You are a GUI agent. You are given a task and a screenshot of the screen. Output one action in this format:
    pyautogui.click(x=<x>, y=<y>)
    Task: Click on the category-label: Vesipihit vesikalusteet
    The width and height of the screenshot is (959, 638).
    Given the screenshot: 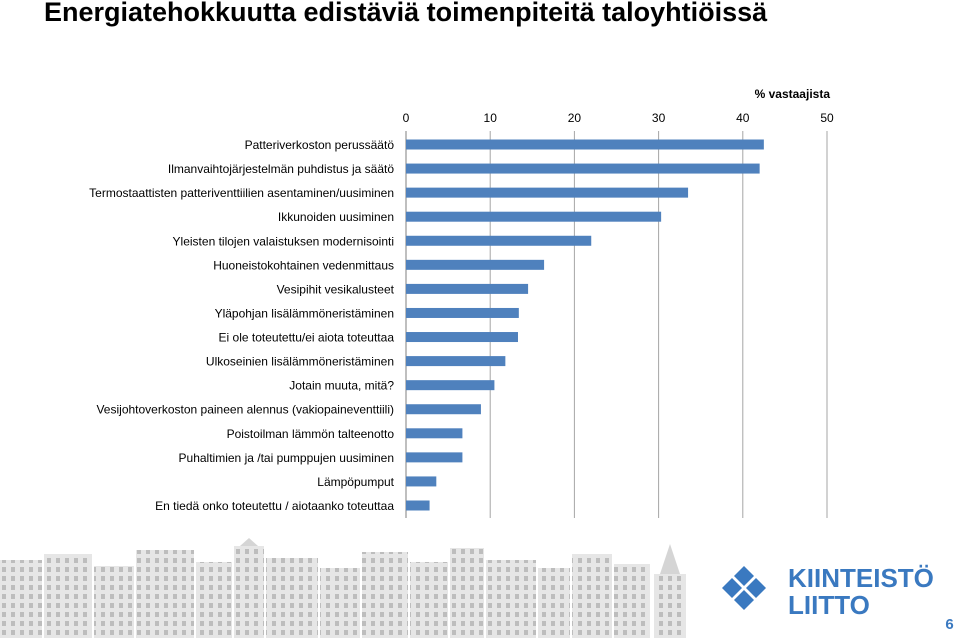 What is the action you would take?
    pyautogui.click(x=336, y=289)
    